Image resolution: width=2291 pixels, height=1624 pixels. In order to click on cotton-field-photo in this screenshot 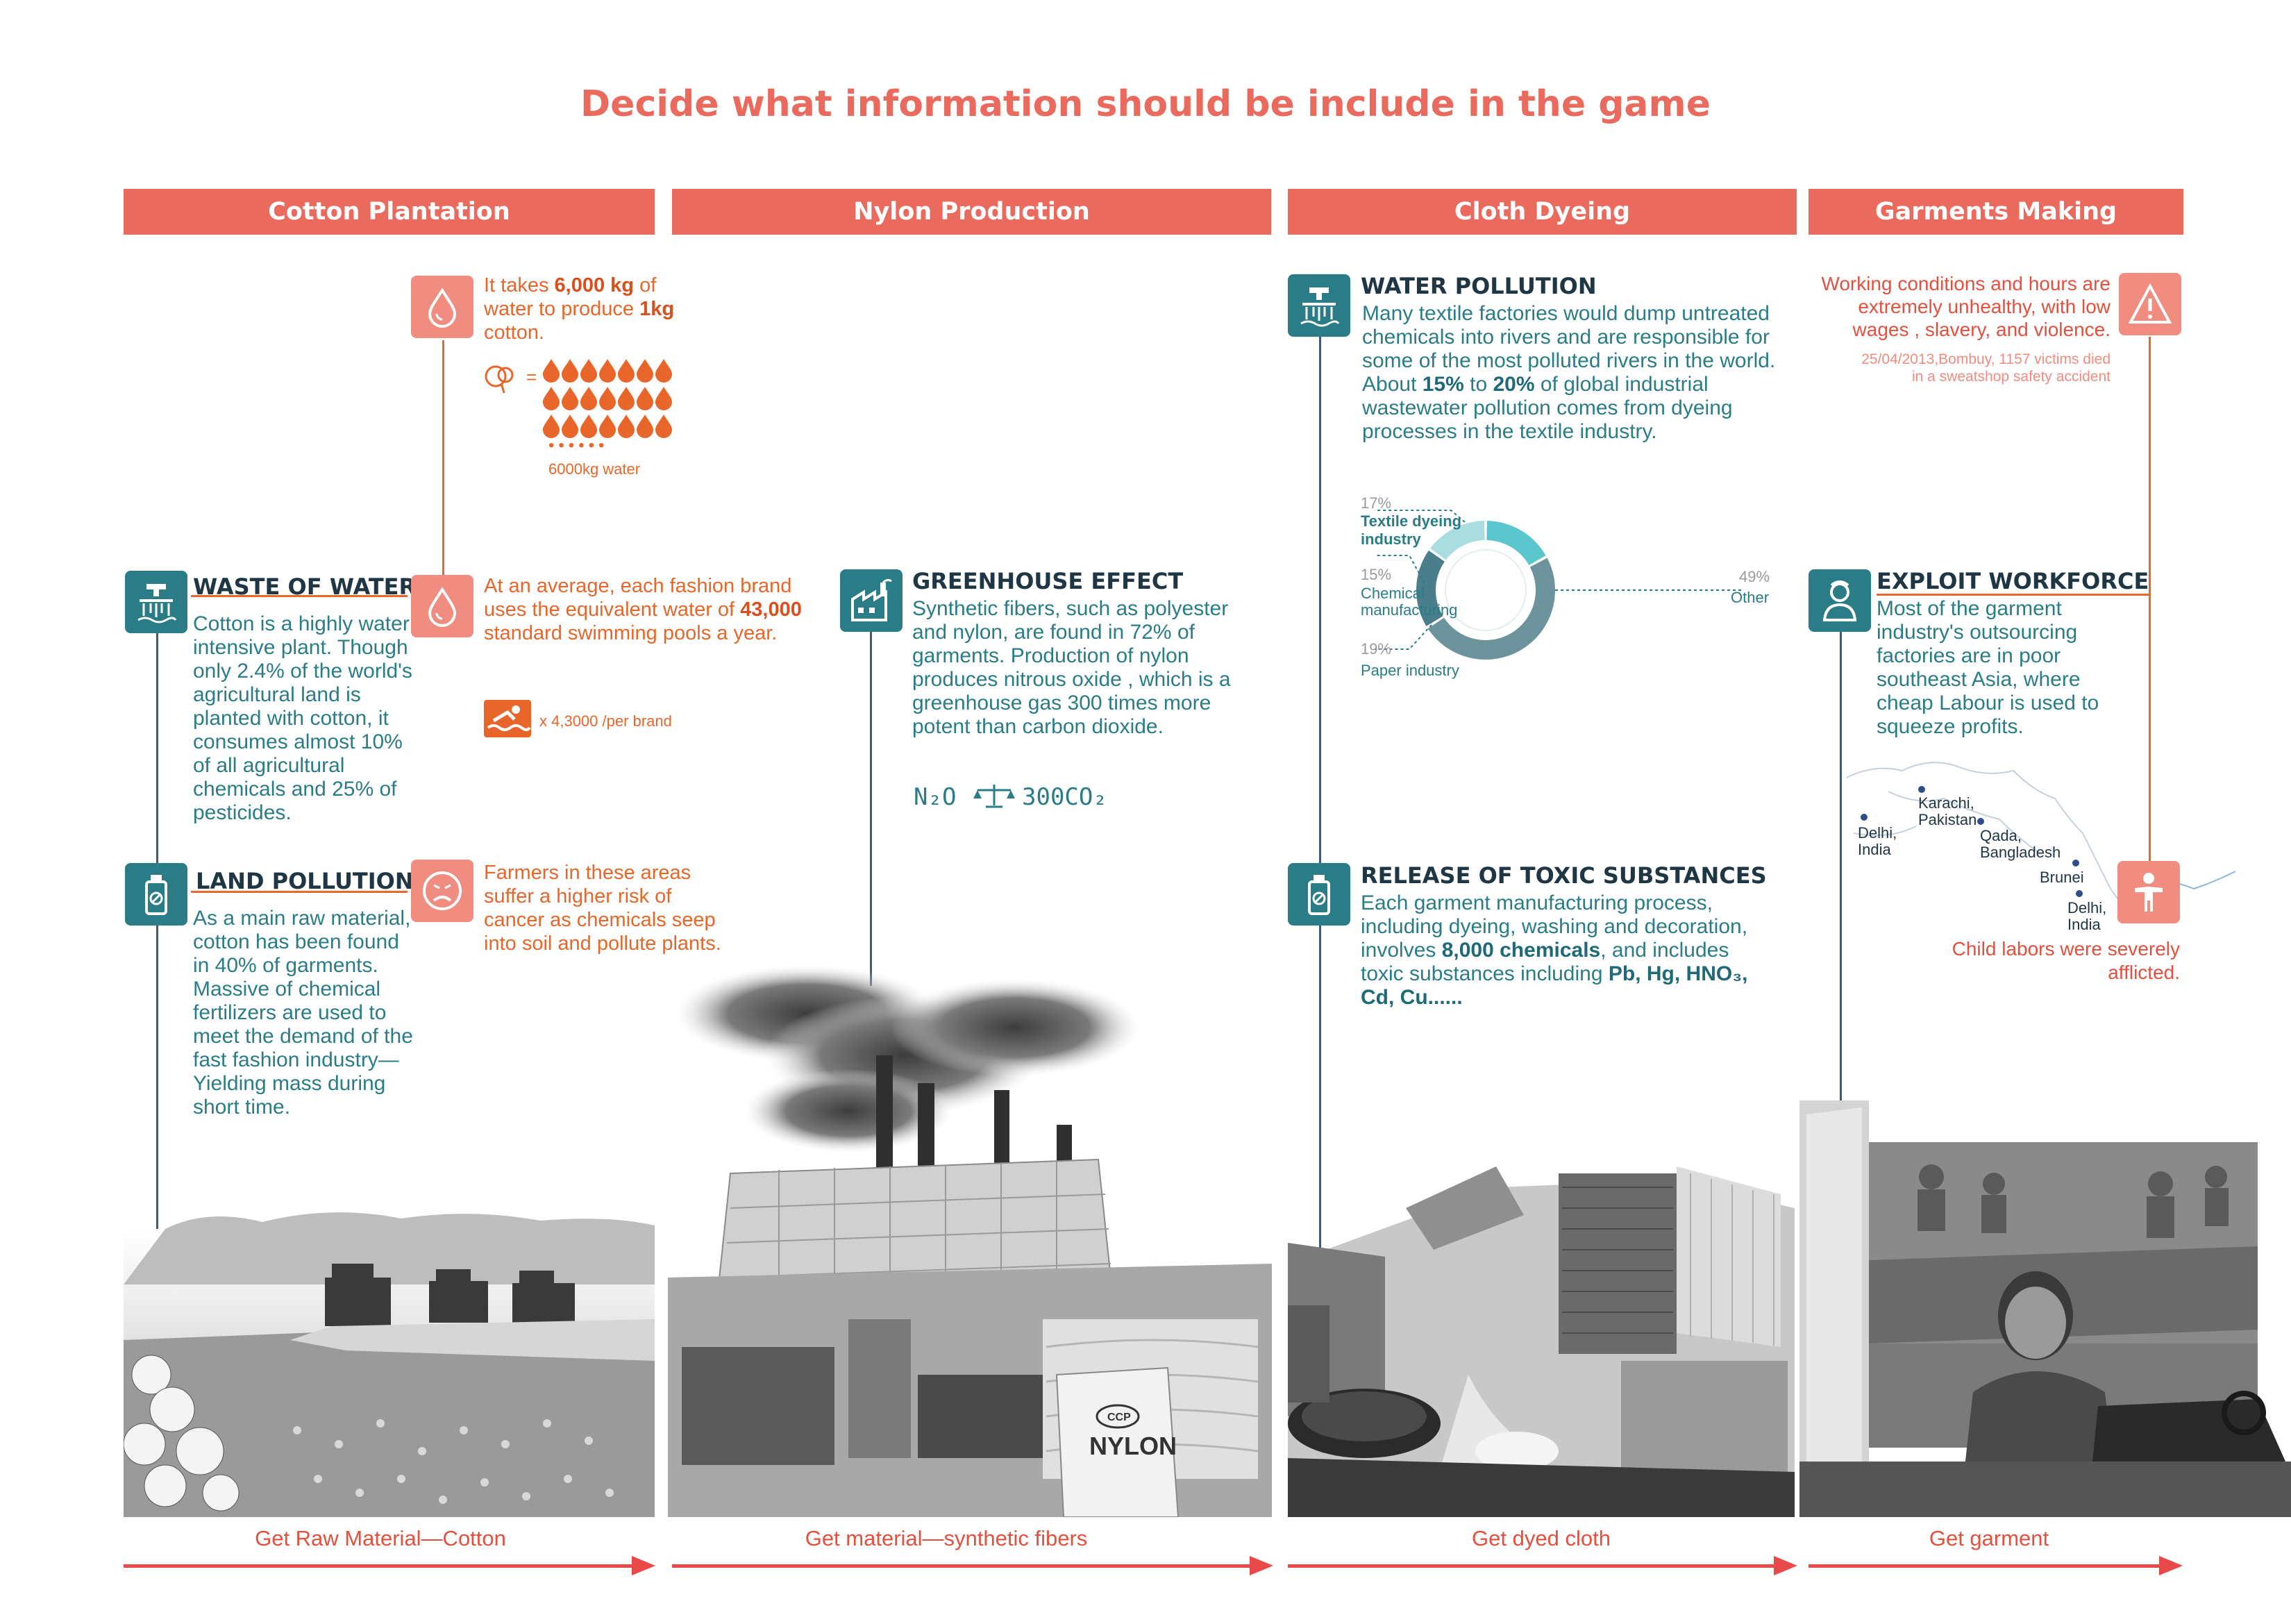, I will do `click(389, 1359)`.